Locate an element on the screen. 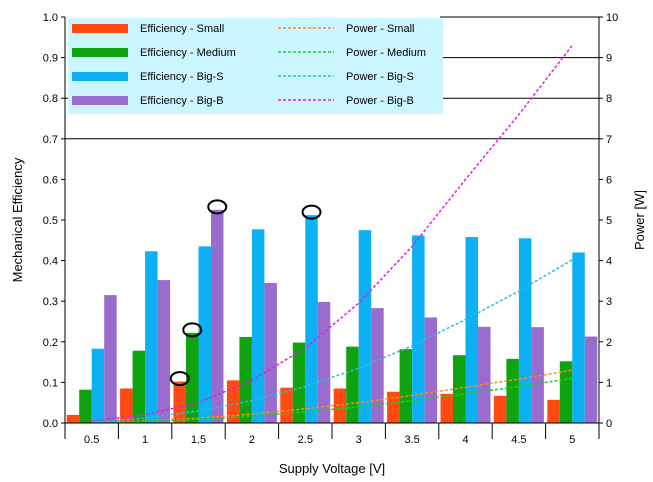 This screenshot has height=482, width=653. x-tick-label: 2.5 is located at coordinates (305, 440).